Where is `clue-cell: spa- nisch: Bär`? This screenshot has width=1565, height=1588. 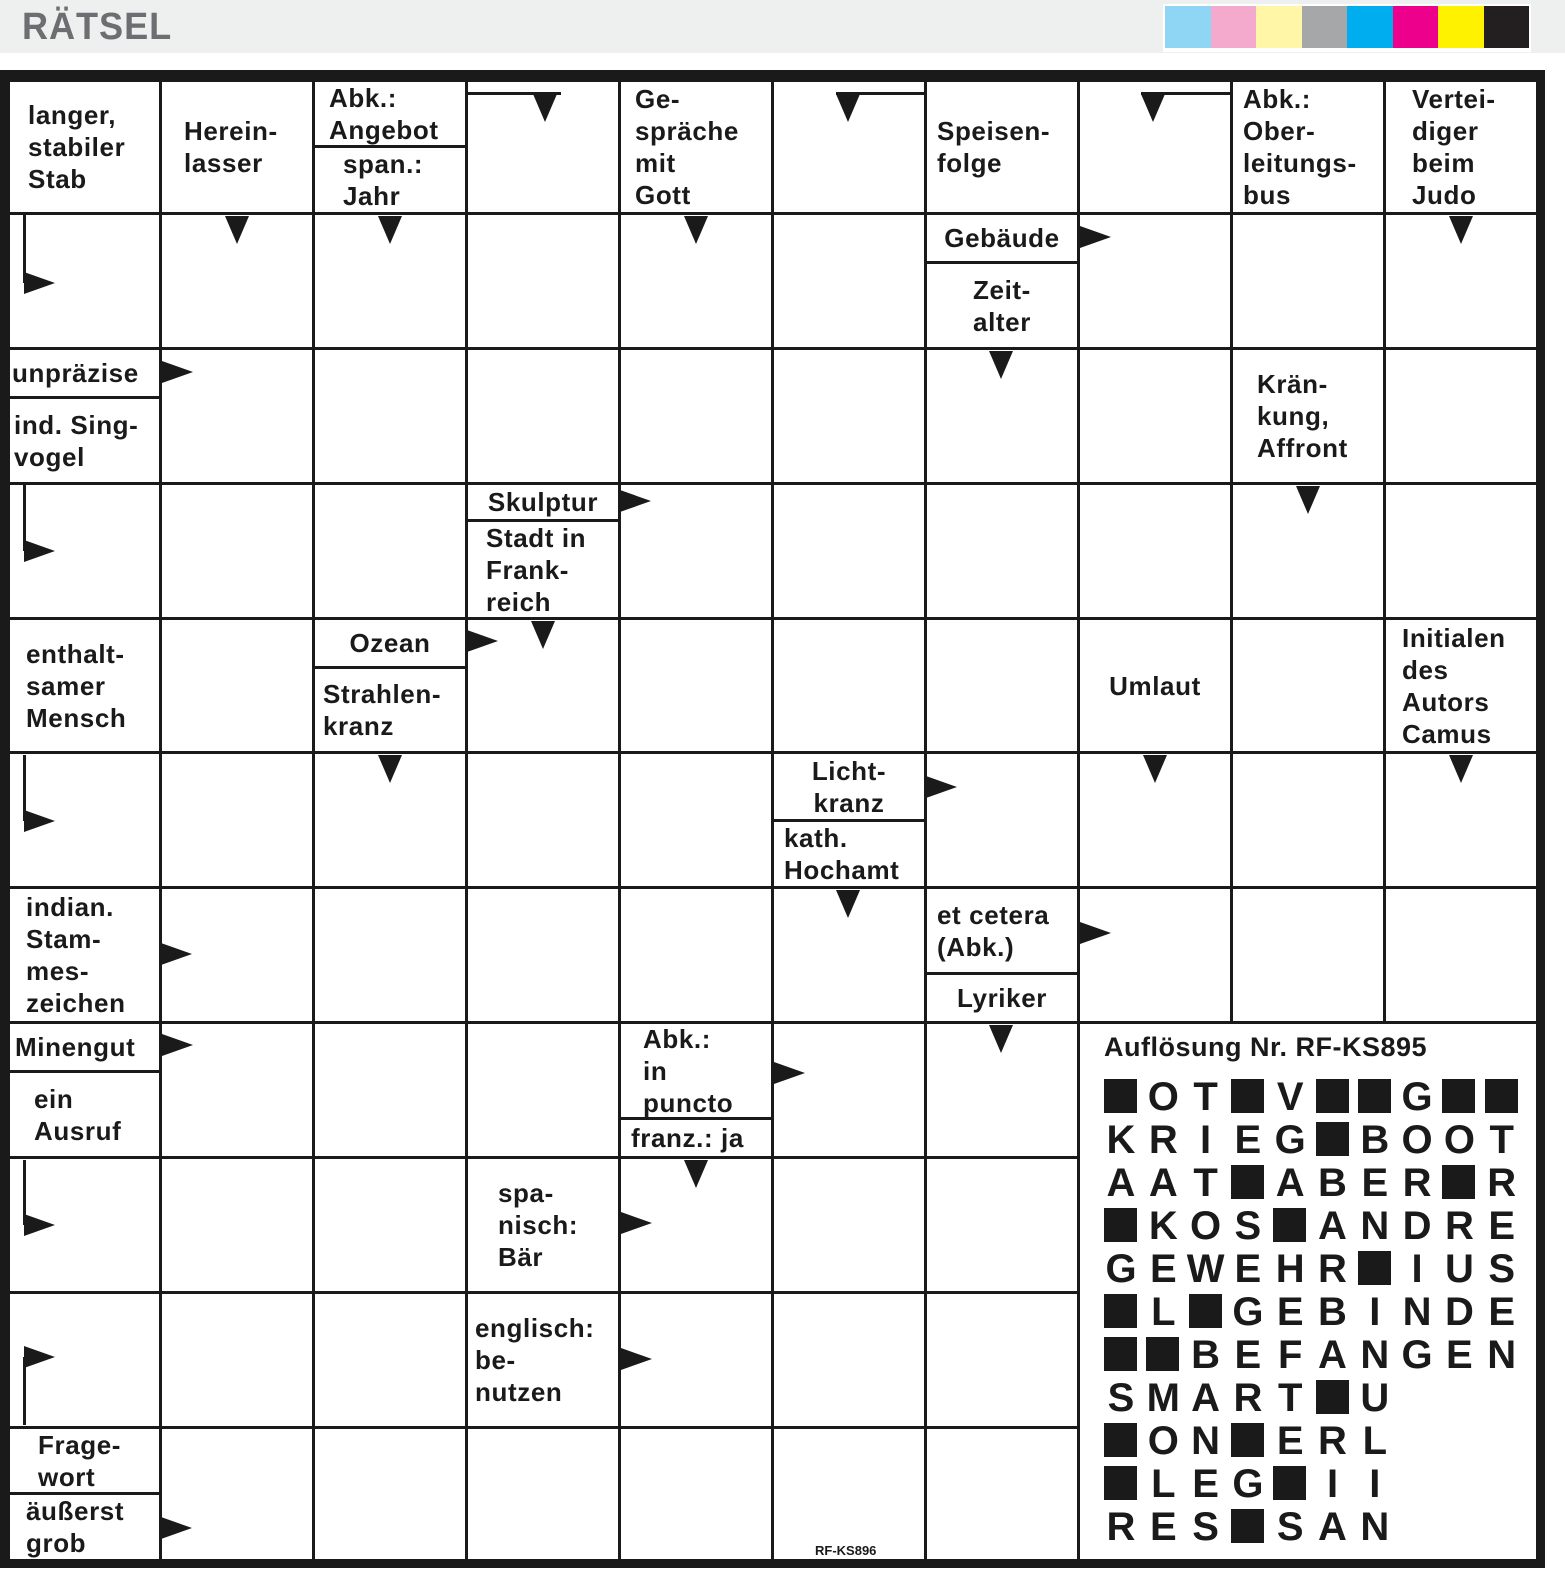
clue-cell: spa- nisch: Bär is located at coordinates (538, 1225).